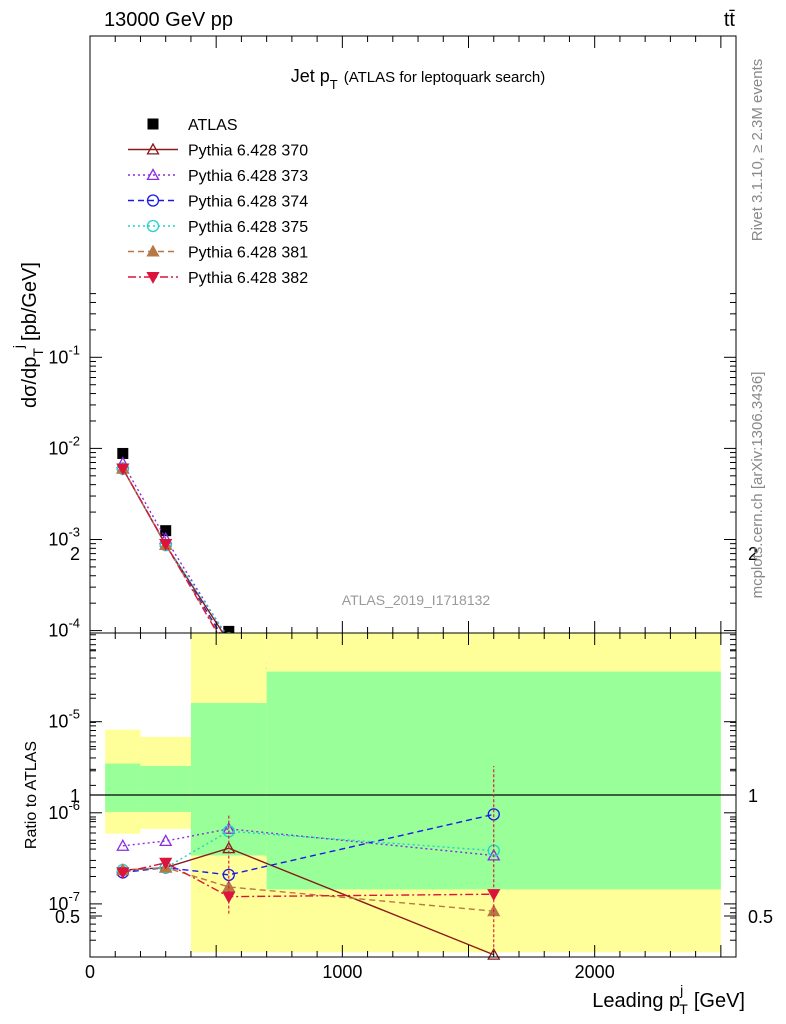 This screenshot has width=786, height=1024. I want to click on legend-entry-p373: Pythia 6.428 373, so click(218, 176).